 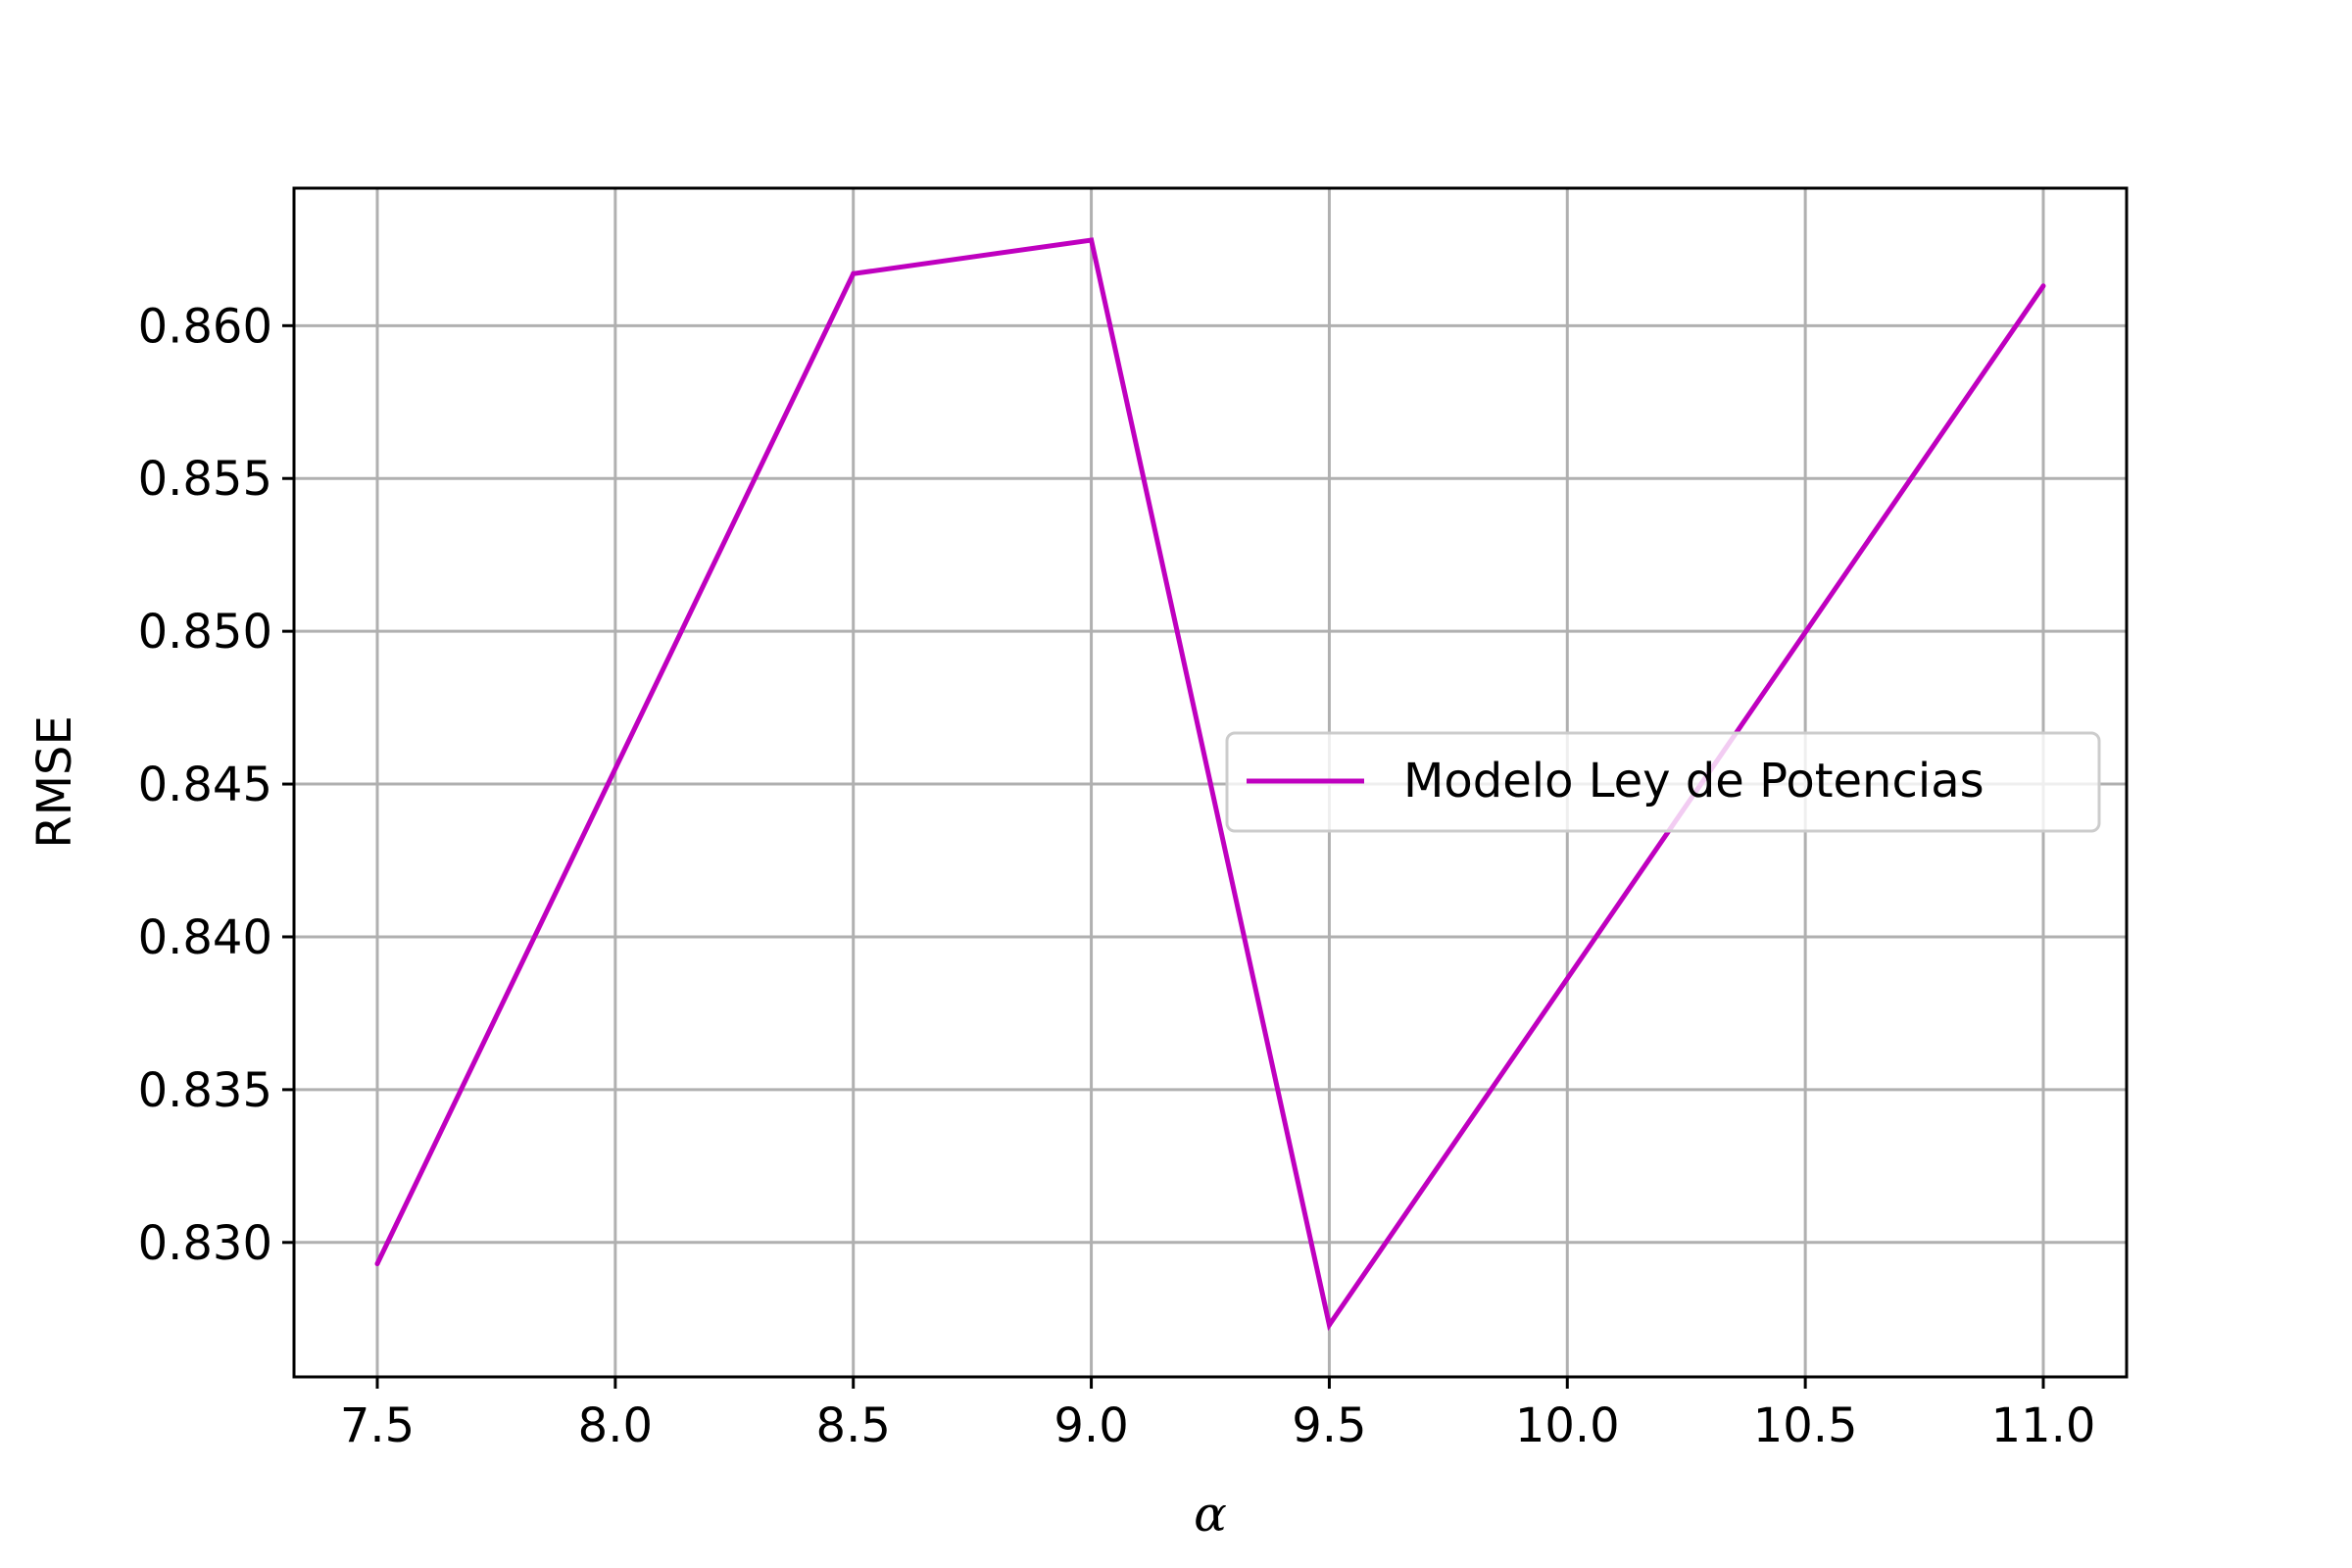 What do you see at coordinates (1210, 1514) in the screenshot?
I see `x-axis-label: α` at bounding box center [1210, 1514].